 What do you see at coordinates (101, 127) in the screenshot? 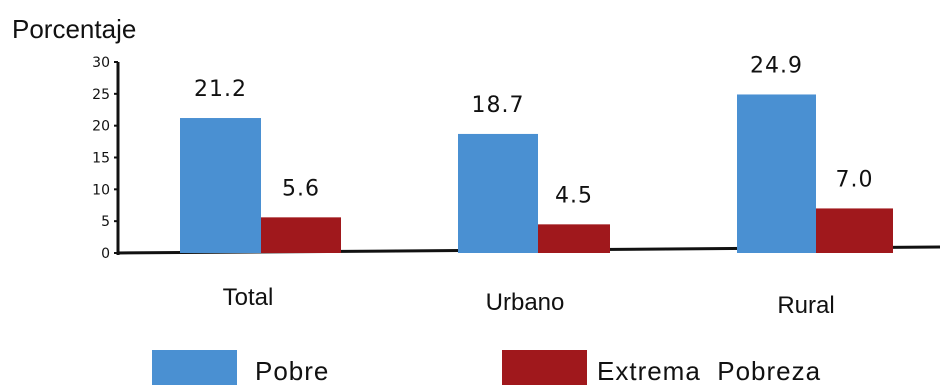
I see `y-tick-label: 20` at bounding box center [101, 127].